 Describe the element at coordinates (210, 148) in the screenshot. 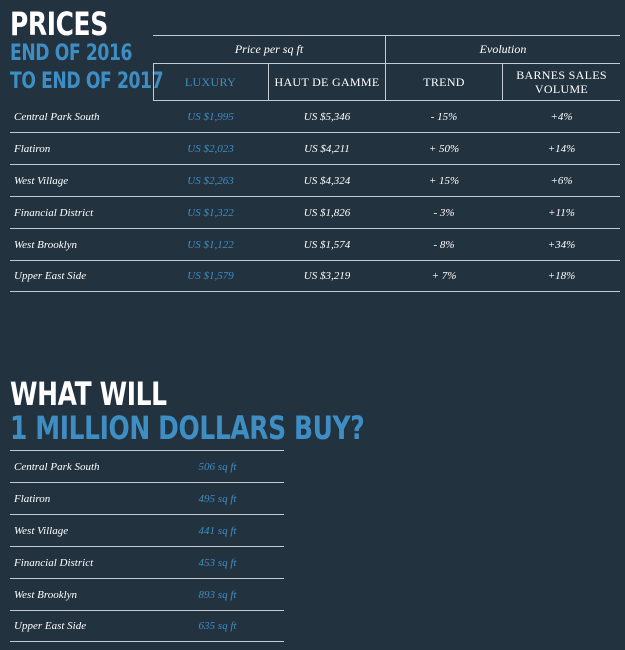

I see `luxury-price: US $2,023` at that location.